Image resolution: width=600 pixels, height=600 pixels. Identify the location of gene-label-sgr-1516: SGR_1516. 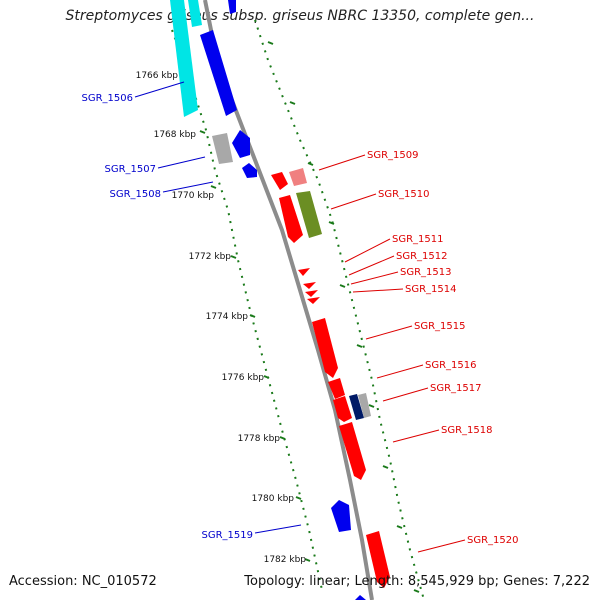
(451, 365).